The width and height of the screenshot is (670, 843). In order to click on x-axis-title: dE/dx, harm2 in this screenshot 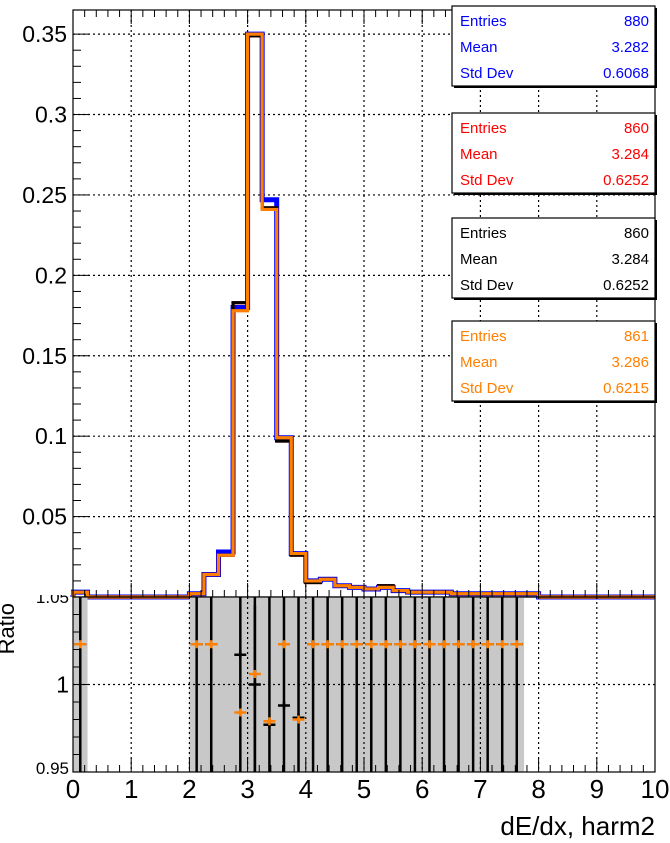, I will do `click(577, 826)`.